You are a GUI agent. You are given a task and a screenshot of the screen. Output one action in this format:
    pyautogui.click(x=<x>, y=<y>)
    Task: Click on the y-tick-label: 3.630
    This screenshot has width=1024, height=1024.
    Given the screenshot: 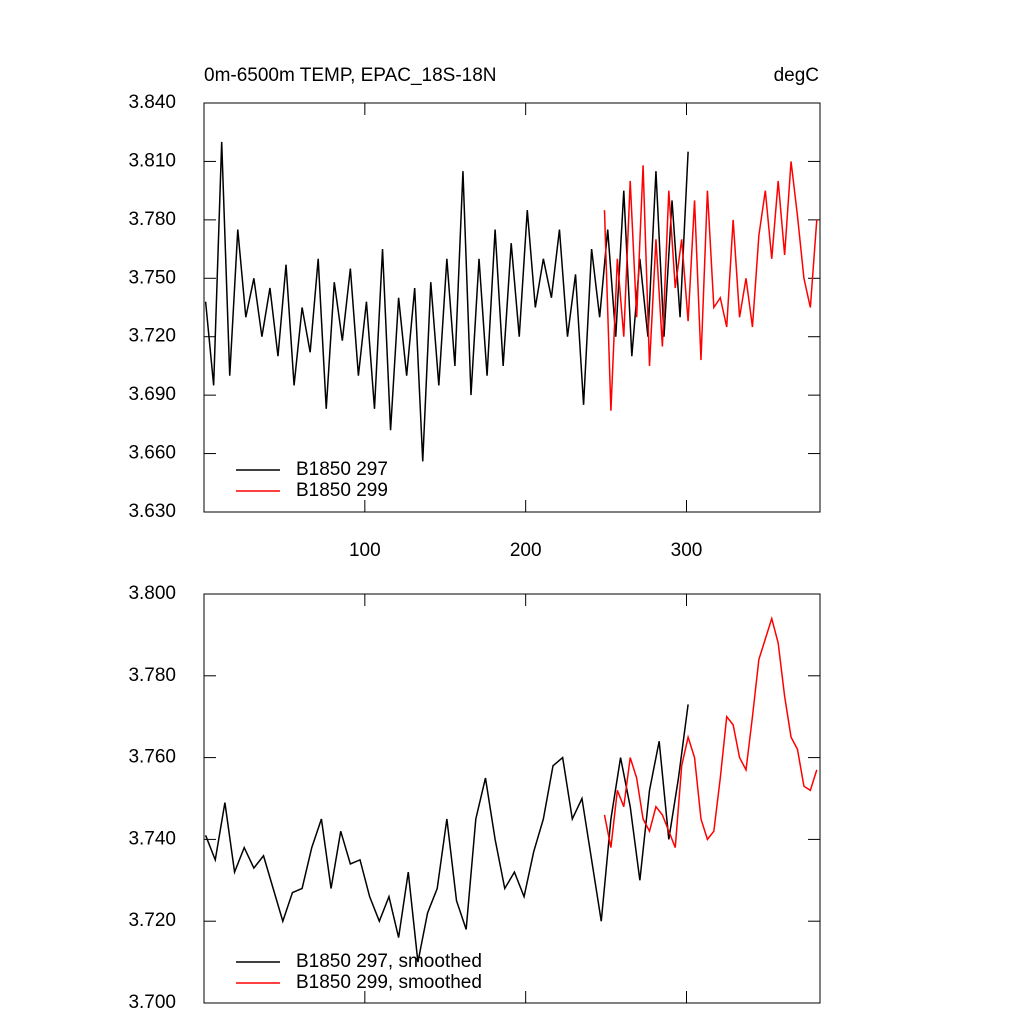 What is the action you would take?
    pyautogui.click(x=152, y=511)
    